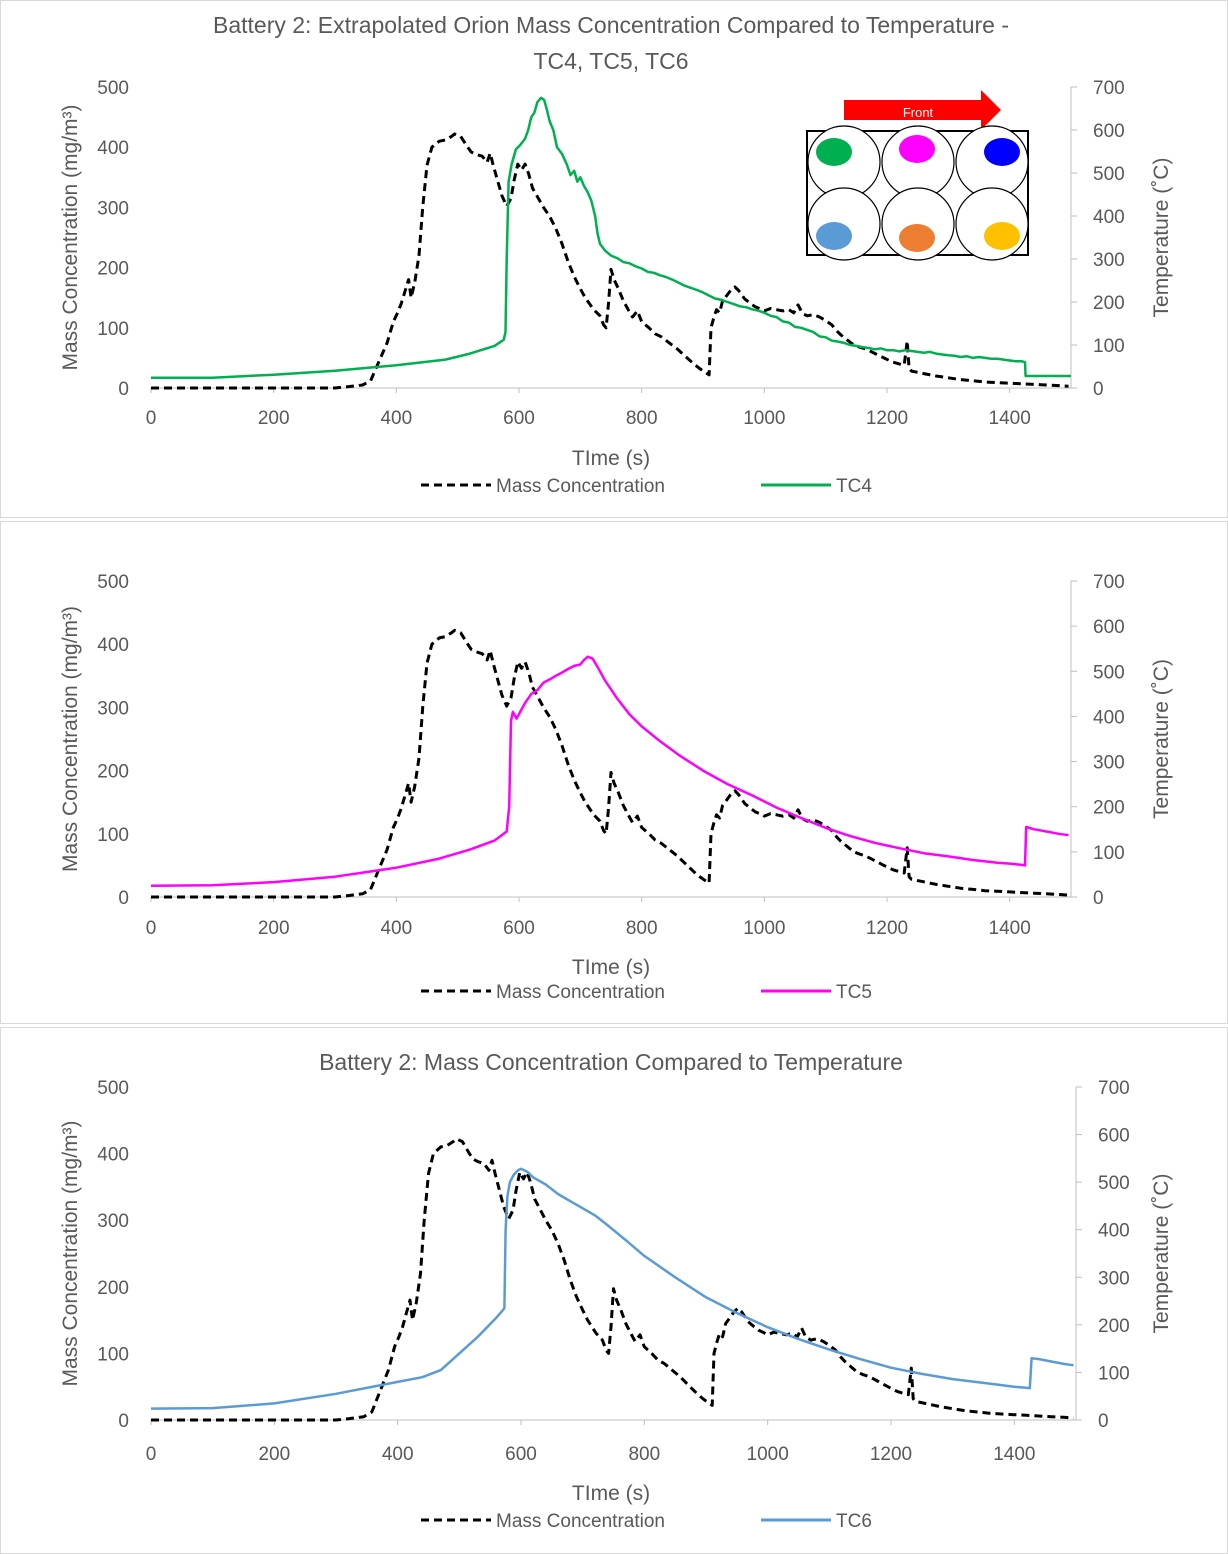 This screenshot has height=1554, width=1228. I want to click on front-arrow, so click(922, 110).